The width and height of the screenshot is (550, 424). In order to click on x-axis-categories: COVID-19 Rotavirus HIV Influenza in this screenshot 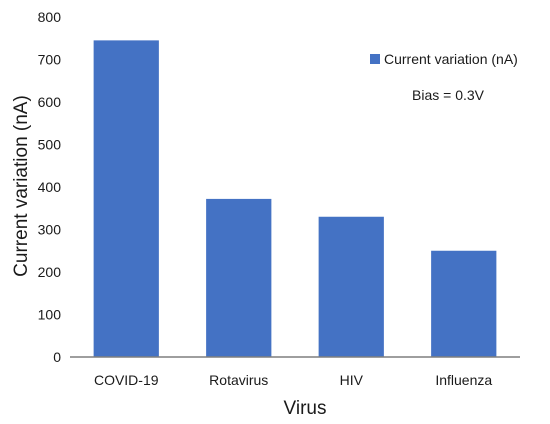, I will do `click(293, 380)`.